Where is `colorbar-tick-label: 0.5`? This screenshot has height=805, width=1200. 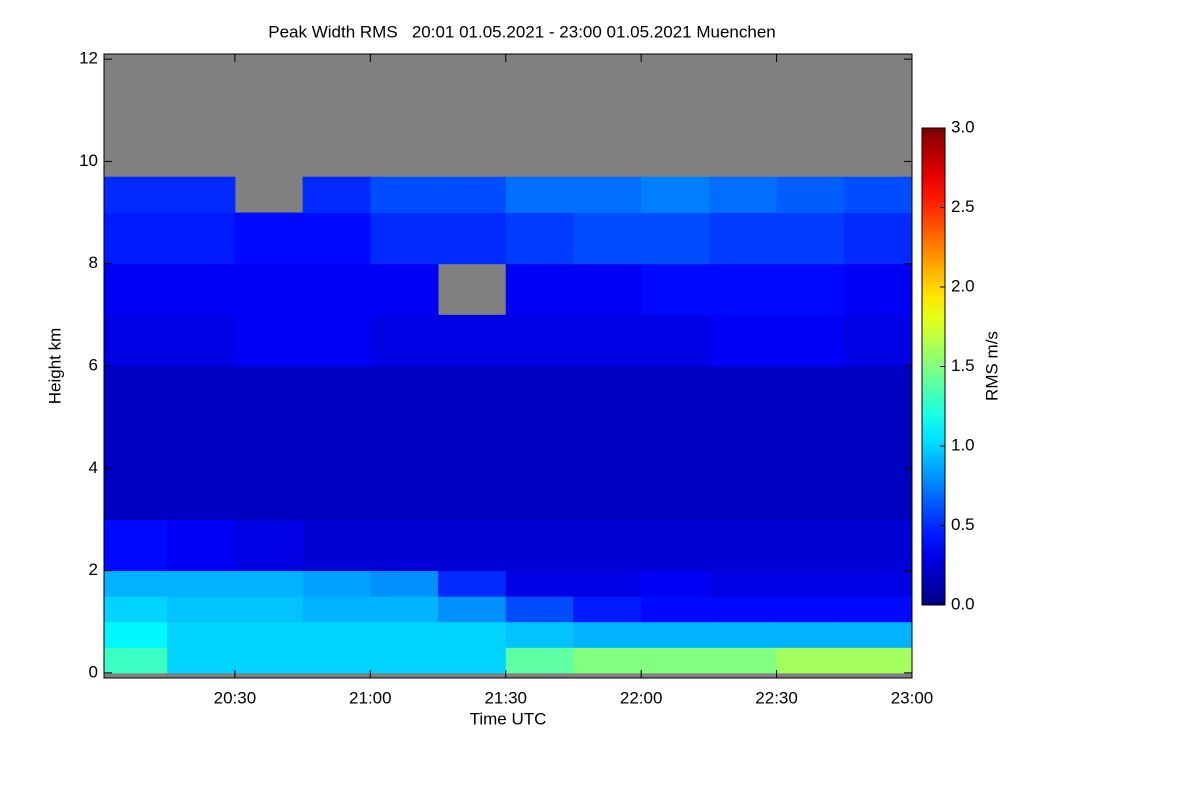 colorbar-tick-label: 0.5 is located at coordinates (963, 524).